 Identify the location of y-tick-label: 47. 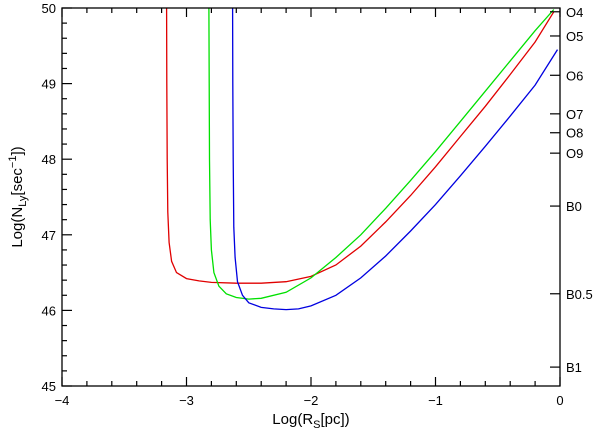
(49, 235).